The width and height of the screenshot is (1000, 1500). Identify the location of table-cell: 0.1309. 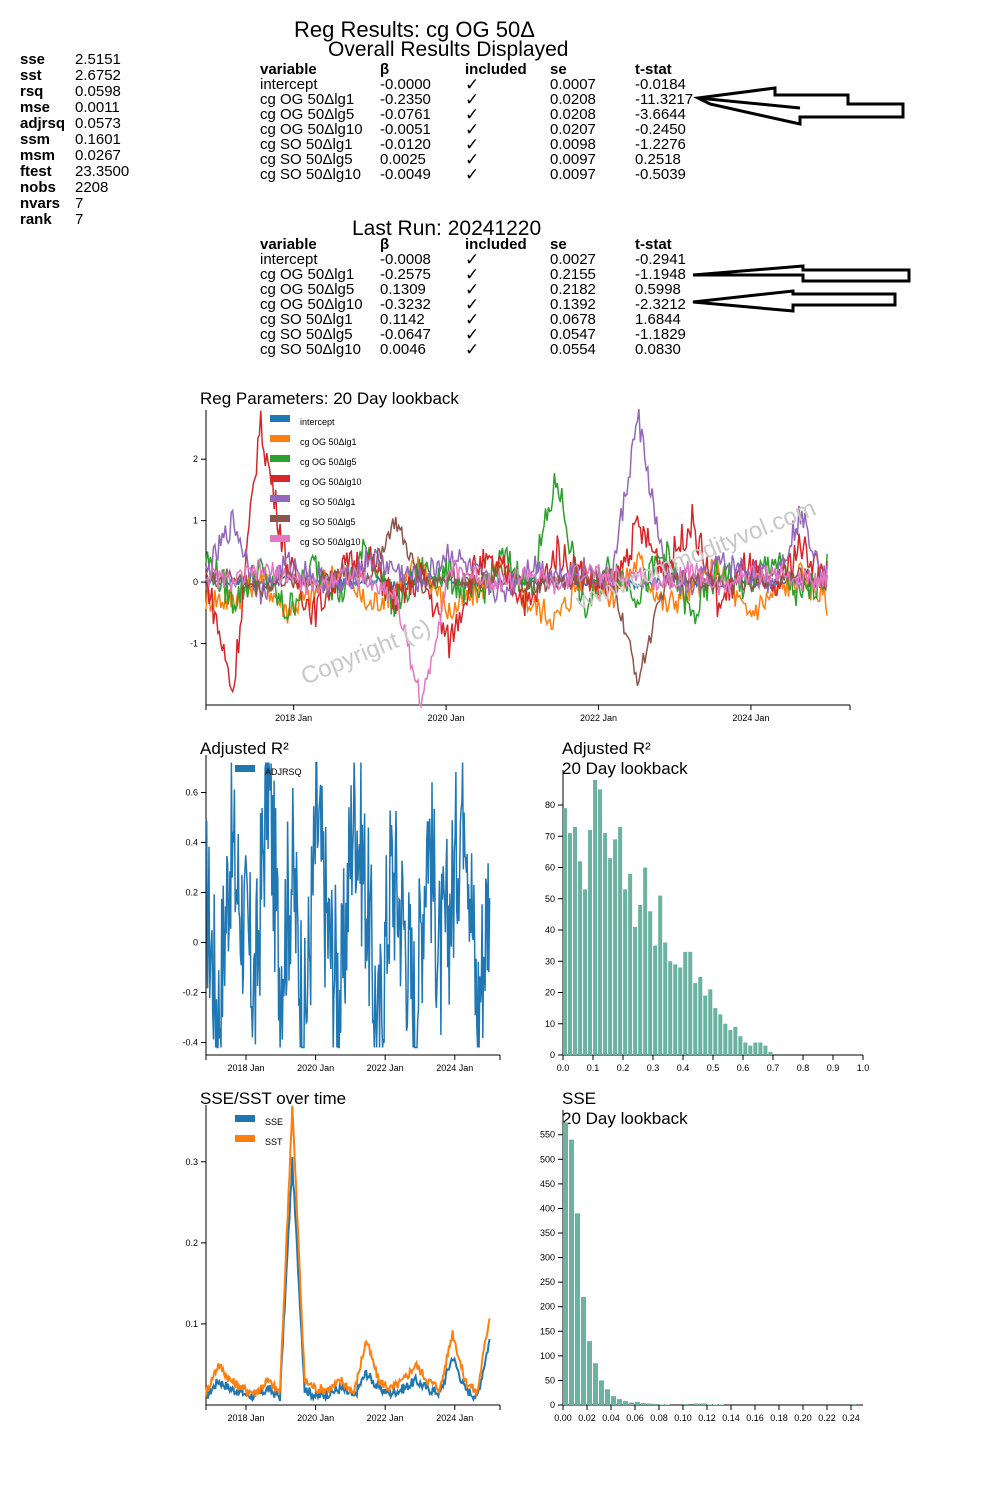
(403, 289).